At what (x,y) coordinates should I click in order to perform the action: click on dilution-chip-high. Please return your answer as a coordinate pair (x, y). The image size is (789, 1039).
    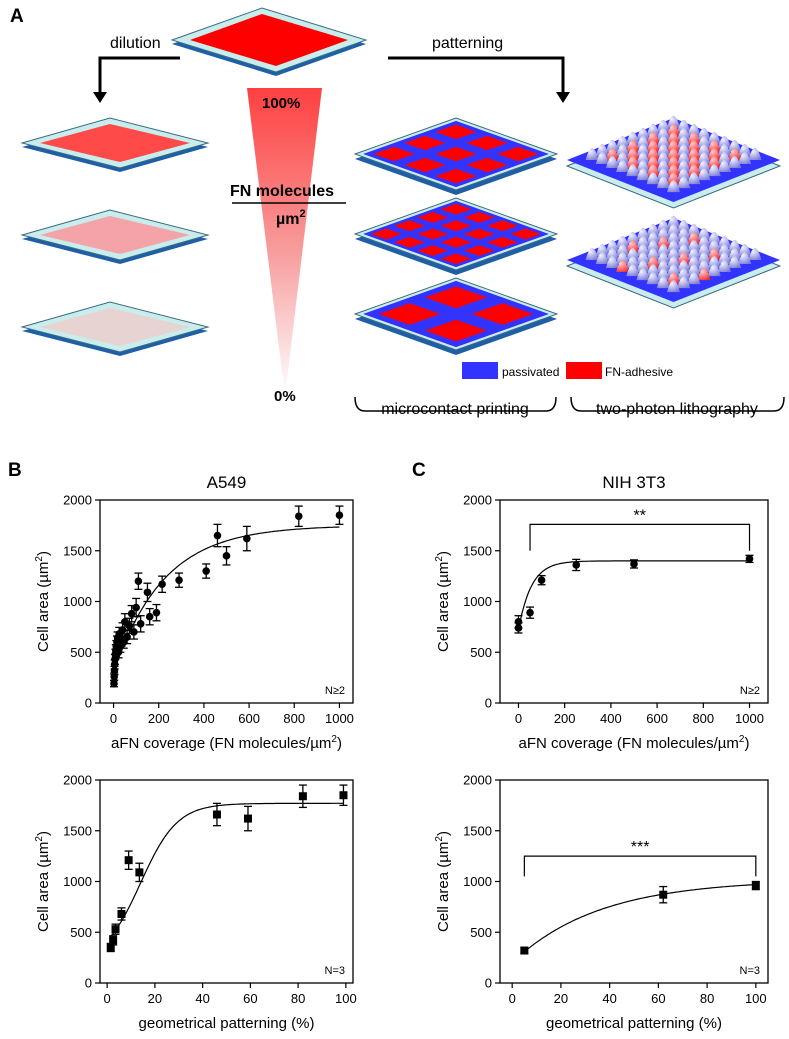
    Looking at the image, I should click on (115, 144).